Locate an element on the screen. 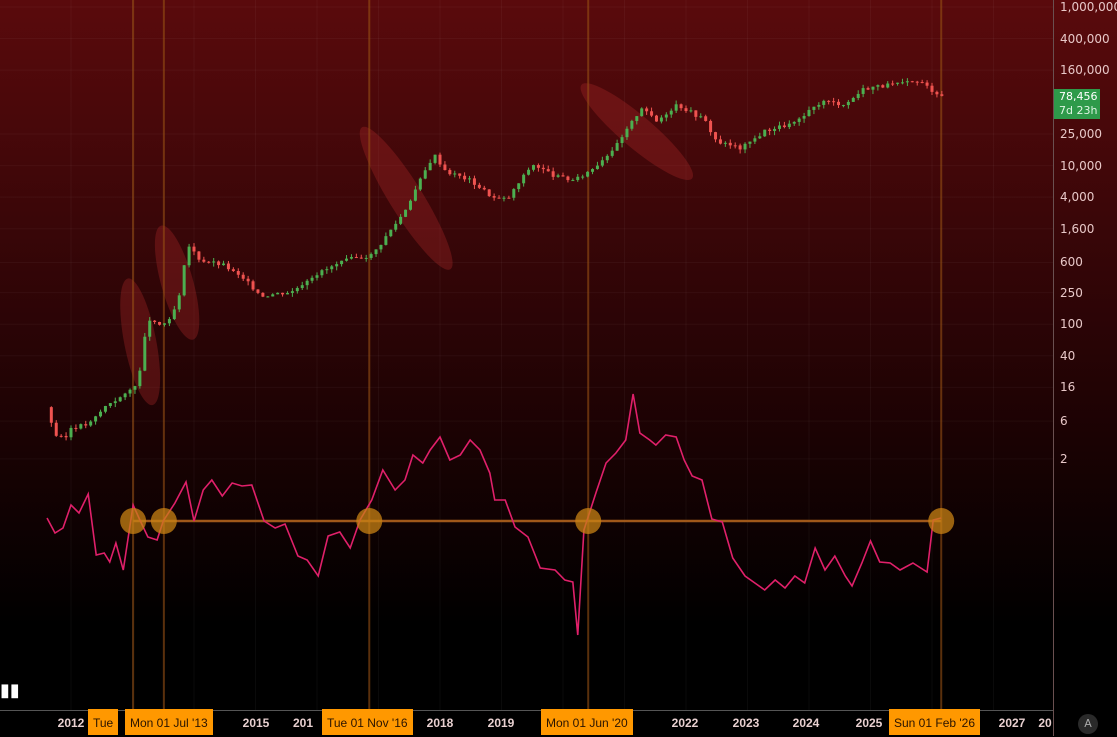 Image resolution: width=1117 pixels, height=737 pixels. price-tick-label: 400,000 is located at coordinates (1085, 38).